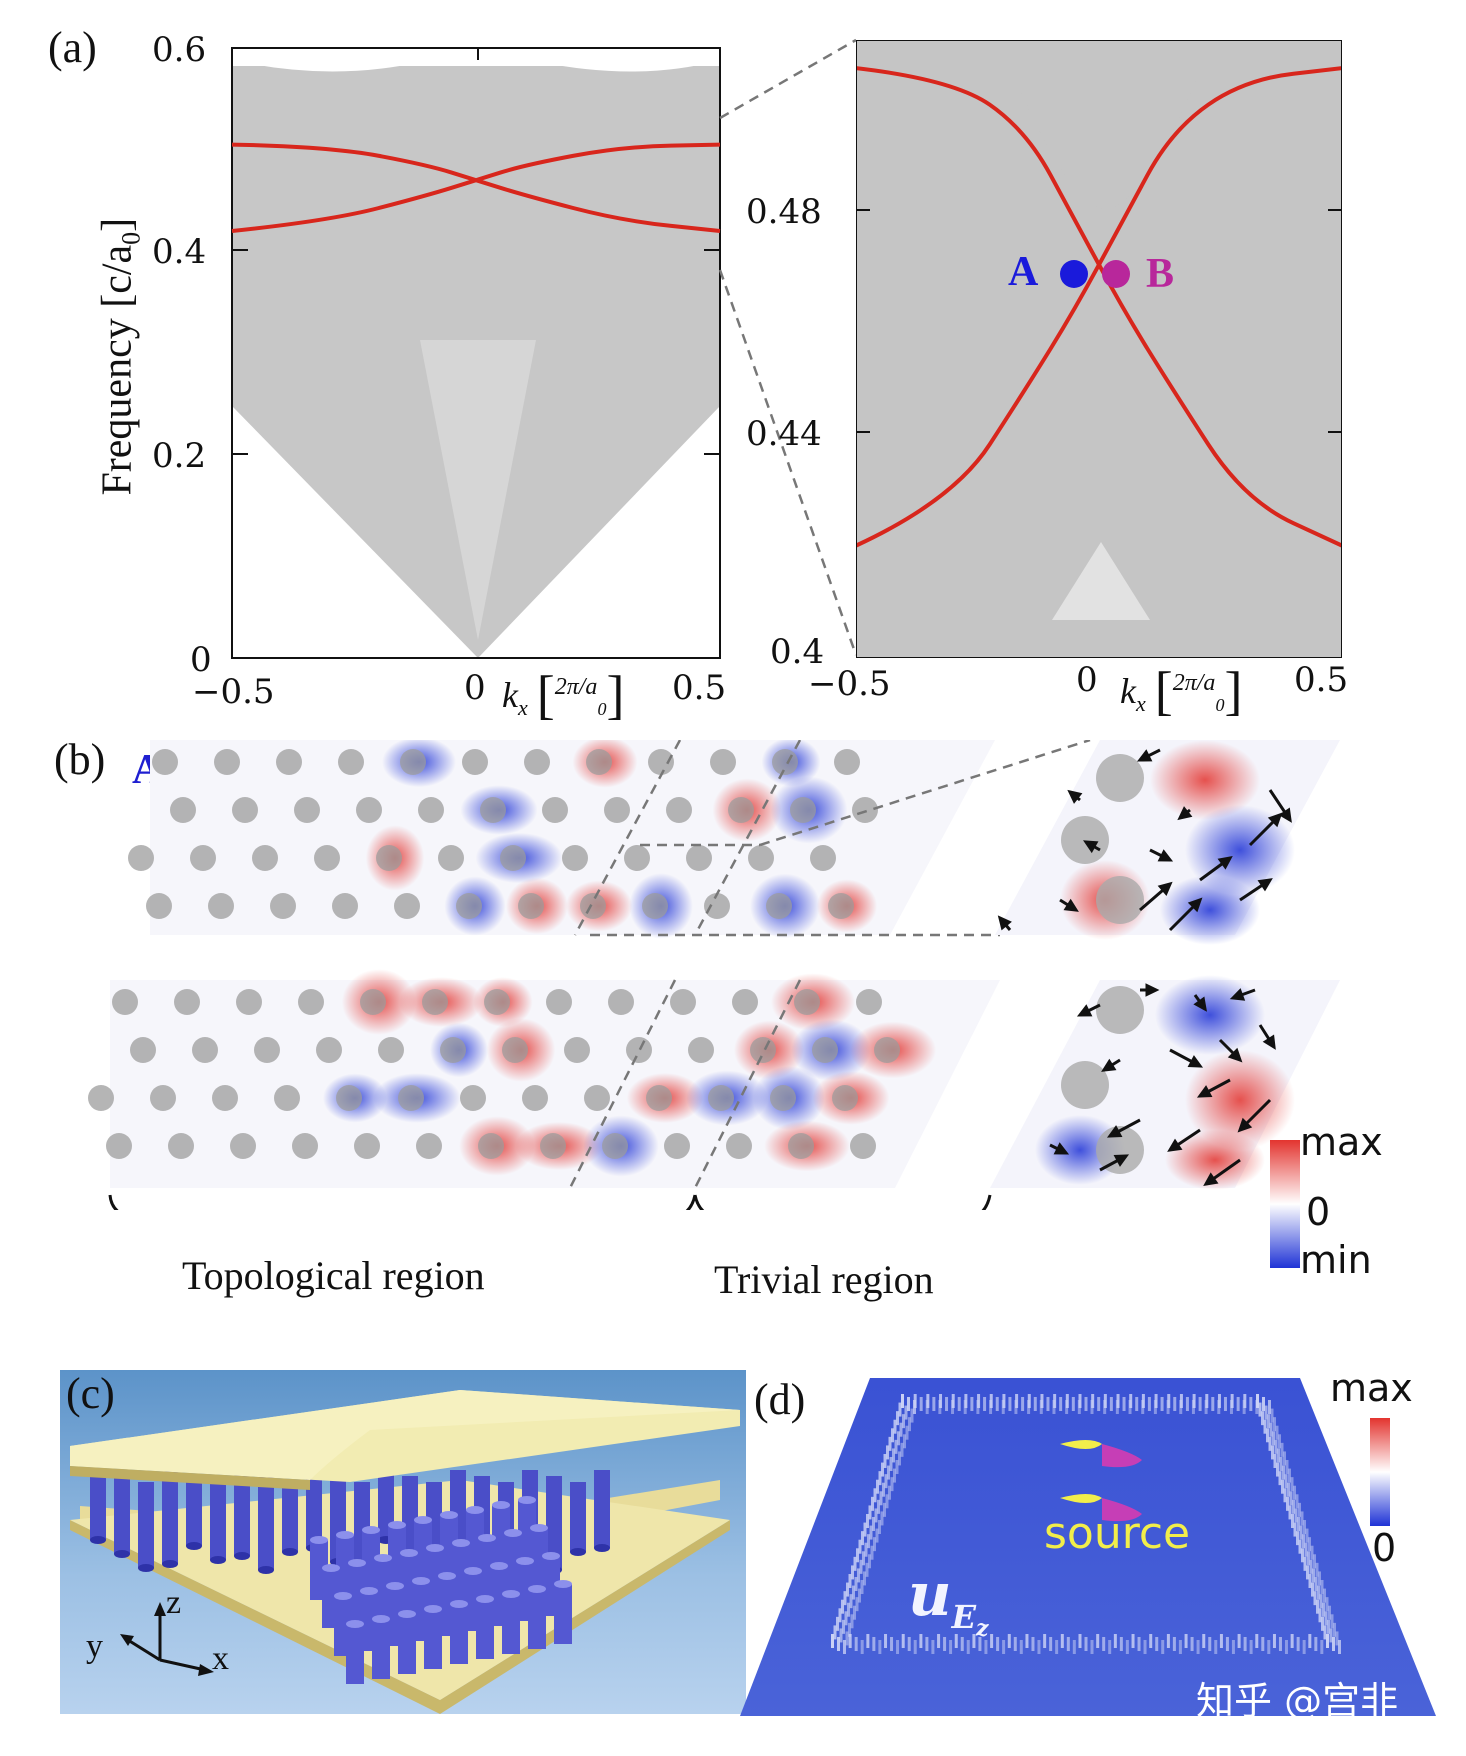 Image resolution: width=1466 pixels, height=1756 pixels. What do you see at coordinates (290, 1552) in the screenshot?
I see `pillar-base` at bounding box center [290, 1552].